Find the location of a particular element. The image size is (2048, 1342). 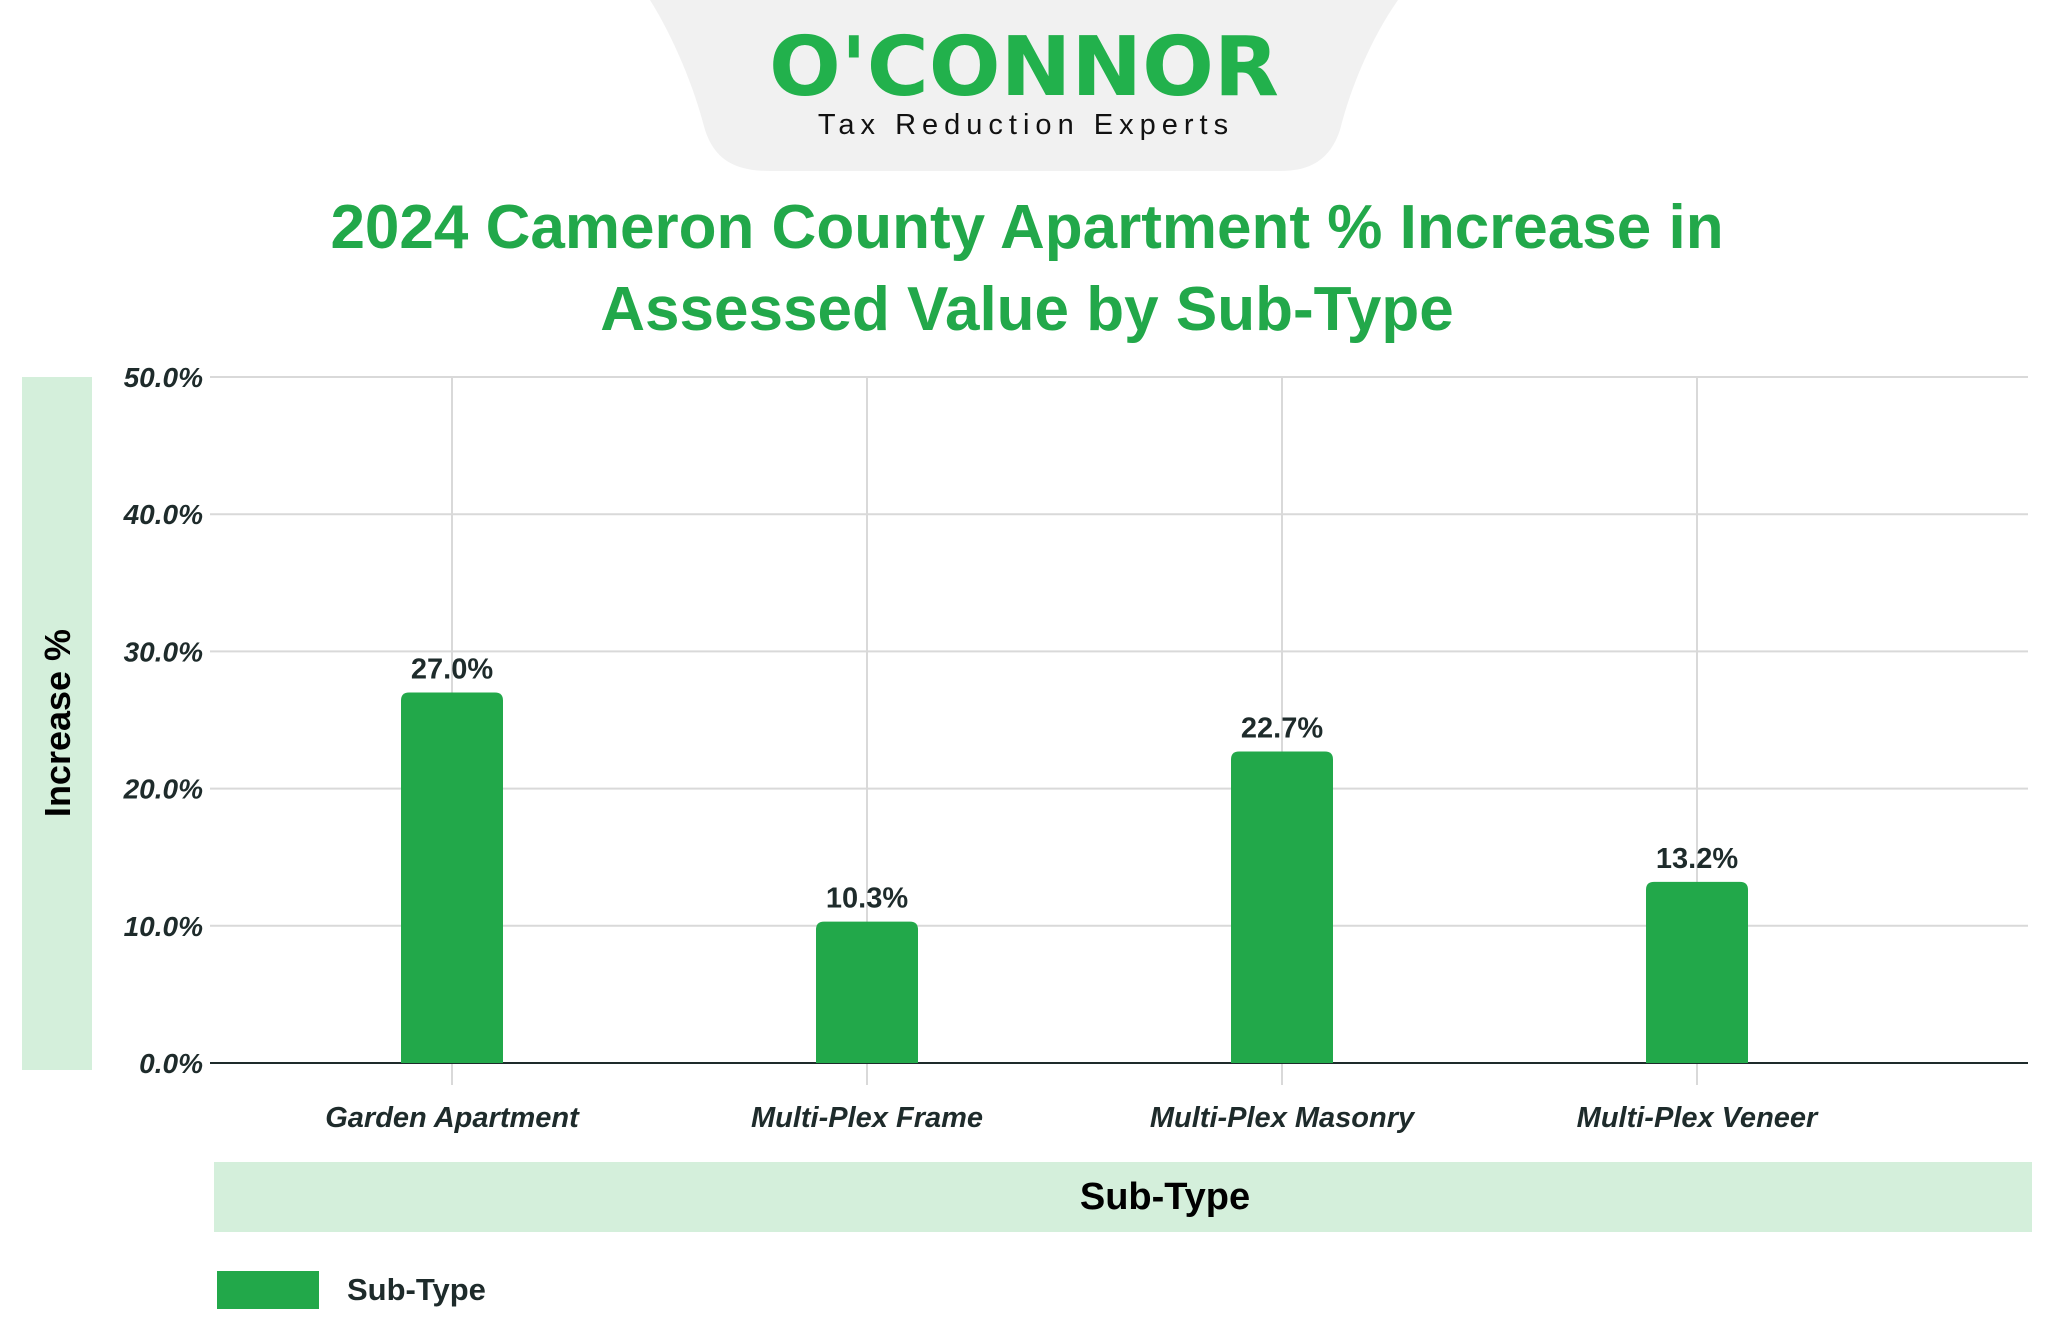

y-tick-label: 10.0% is located at coordinates (163, 926).